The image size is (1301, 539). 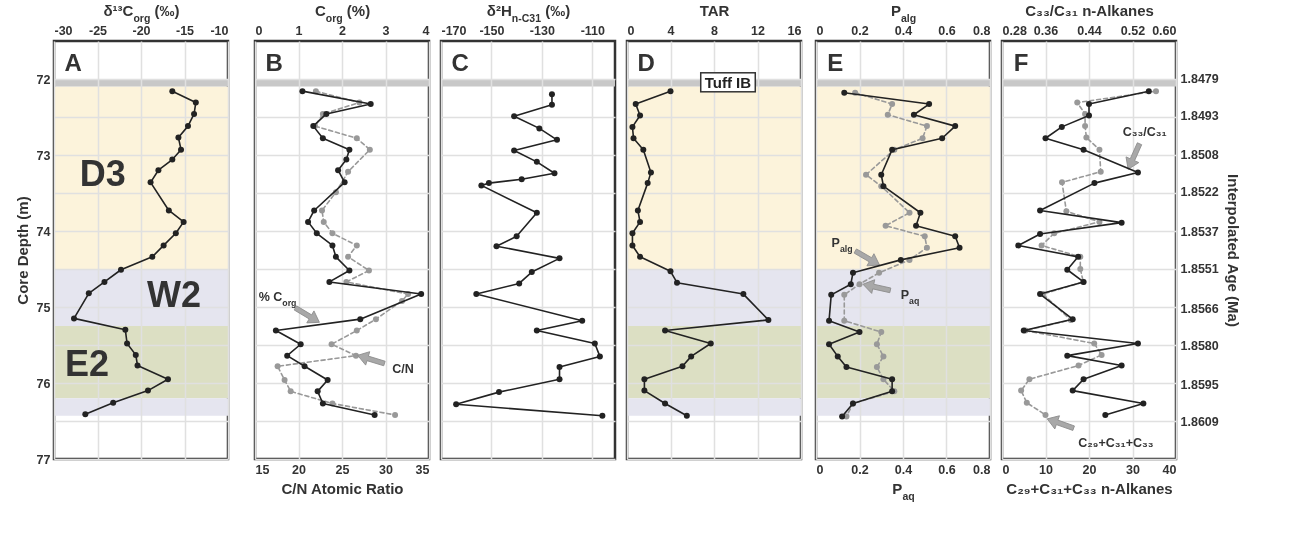 What do you see at coordinates (903, 469) in the screenshot?
I see `x-tick-label: 0.4` at bounding box center [903, 469].